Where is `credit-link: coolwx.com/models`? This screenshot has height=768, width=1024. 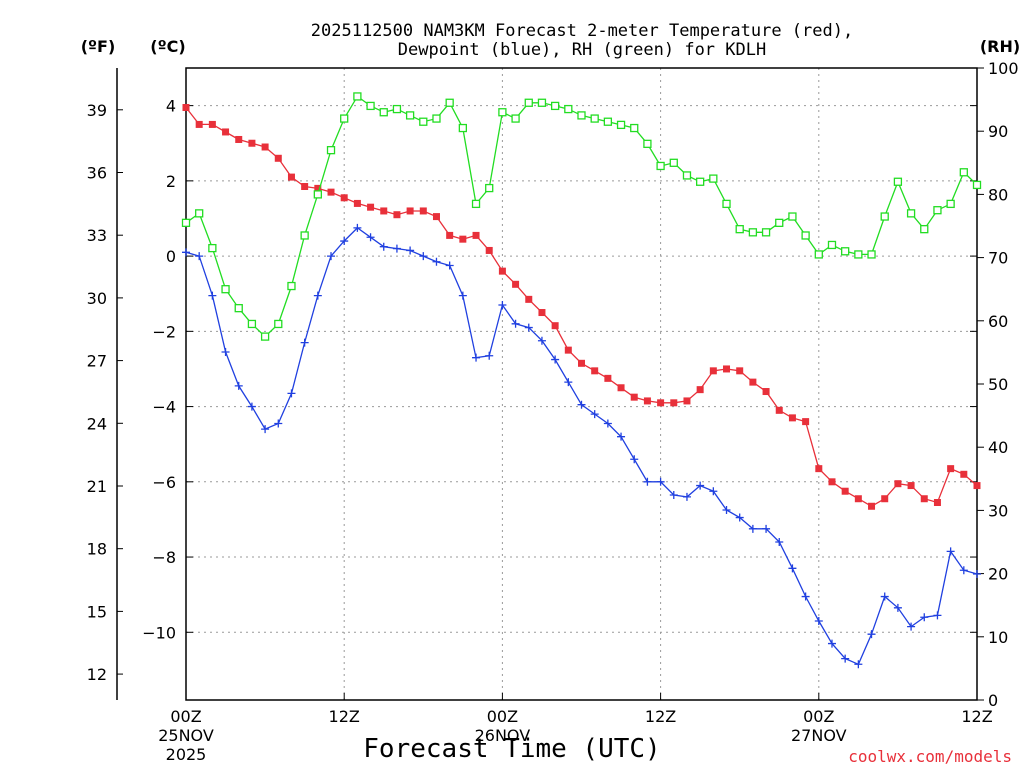
credit-link: coolwx.com/models is located at coordinates (930, 756).